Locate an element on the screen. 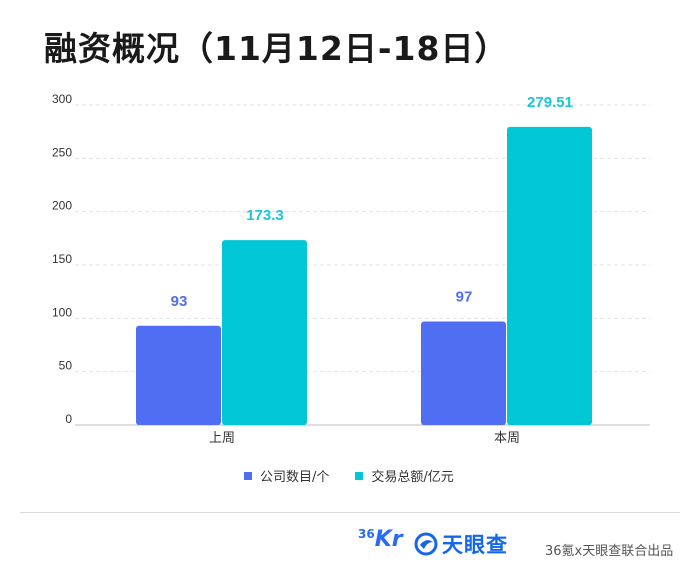  legend-item-companies: 公司数目/个 is located at coordinates (286, 475).